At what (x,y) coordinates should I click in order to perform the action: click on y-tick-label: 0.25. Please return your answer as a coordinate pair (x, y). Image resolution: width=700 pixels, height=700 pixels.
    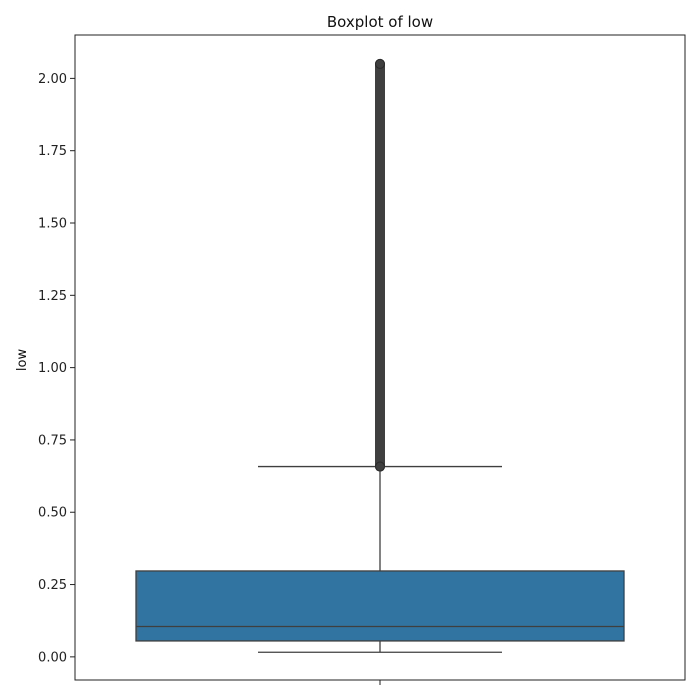
    Looking at the image, I should click on (52, 585).